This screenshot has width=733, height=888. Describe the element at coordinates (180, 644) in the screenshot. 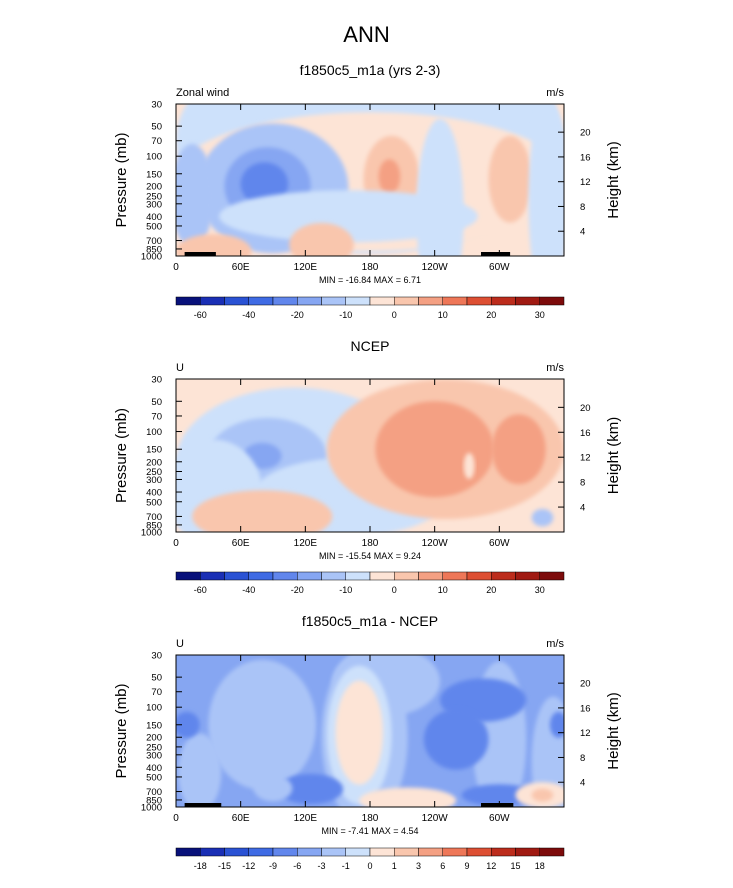

I see `panel-left-label: U` at that location.